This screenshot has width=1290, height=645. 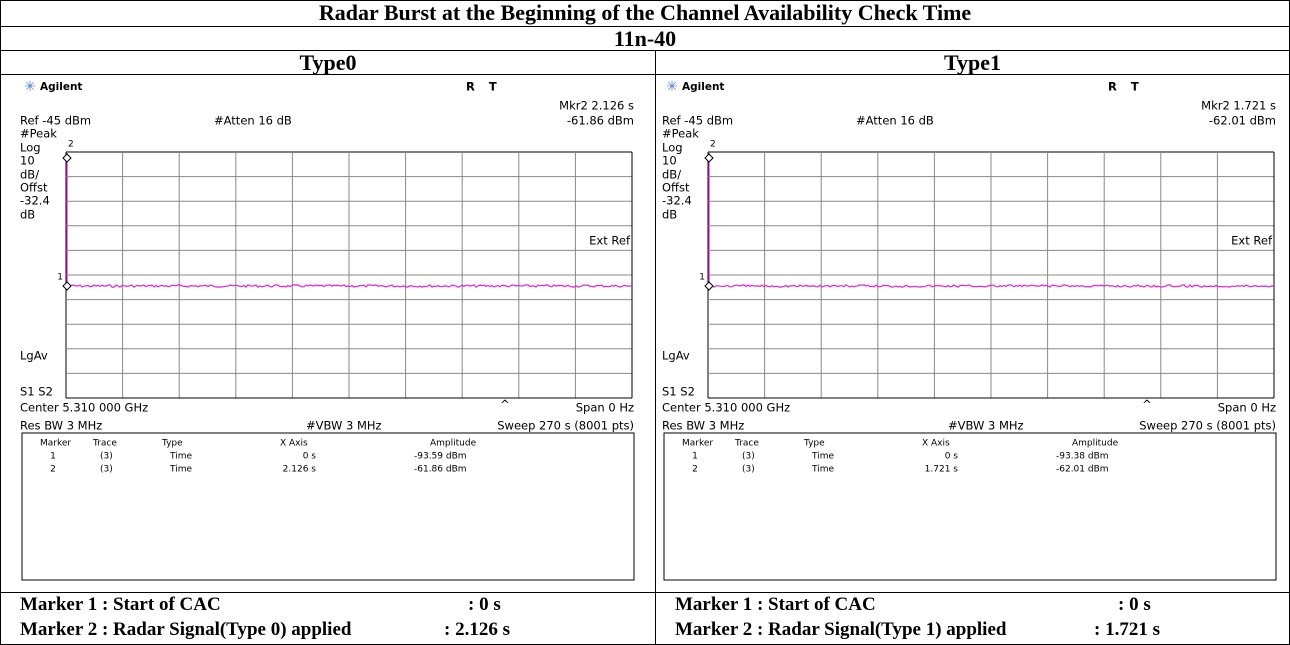 What do you see at coordinates (942, 470) in the screenshot?
I see `screen-text: 1.721 s` at bounding box center [942, 470].